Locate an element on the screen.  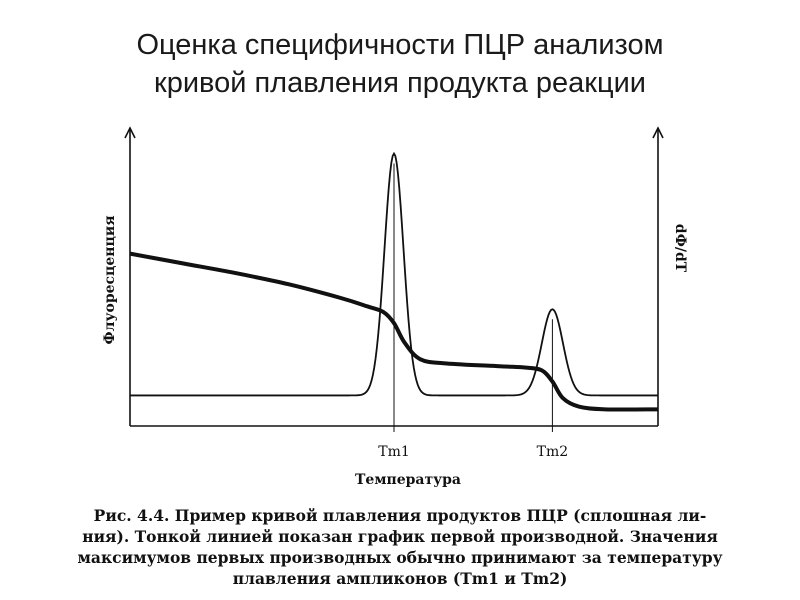
y-axis-right-arrow is located at coordinates (658, 132).